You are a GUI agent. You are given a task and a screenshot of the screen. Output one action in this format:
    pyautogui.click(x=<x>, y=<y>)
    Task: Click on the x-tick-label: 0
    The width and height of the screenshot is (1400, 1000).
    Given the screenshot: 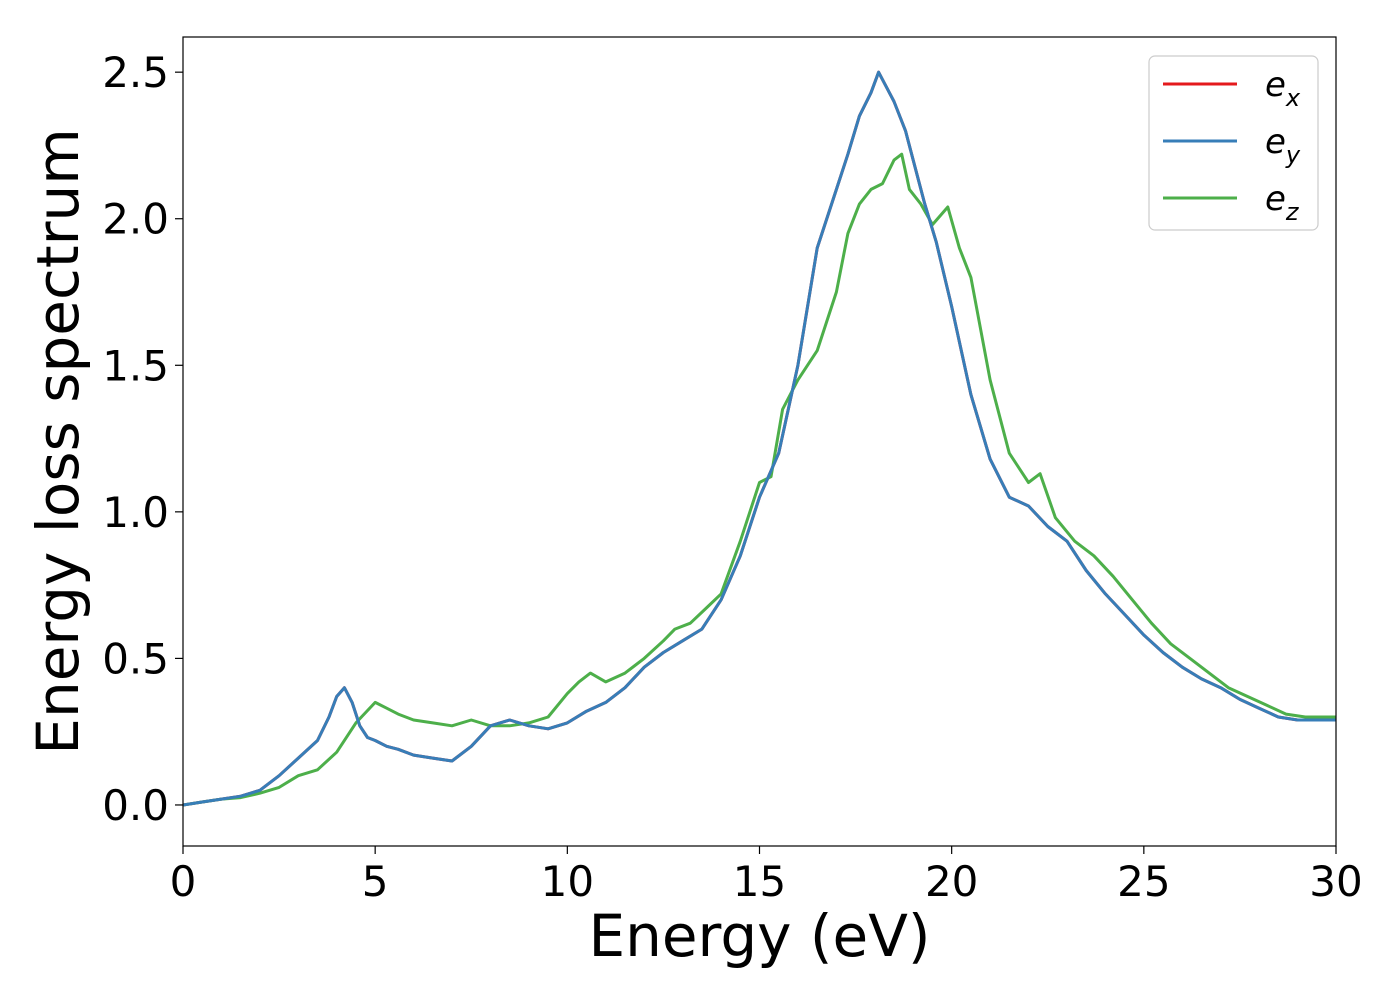 What is the action you would take?
    pyautogui.click(x=183, y=881)
    